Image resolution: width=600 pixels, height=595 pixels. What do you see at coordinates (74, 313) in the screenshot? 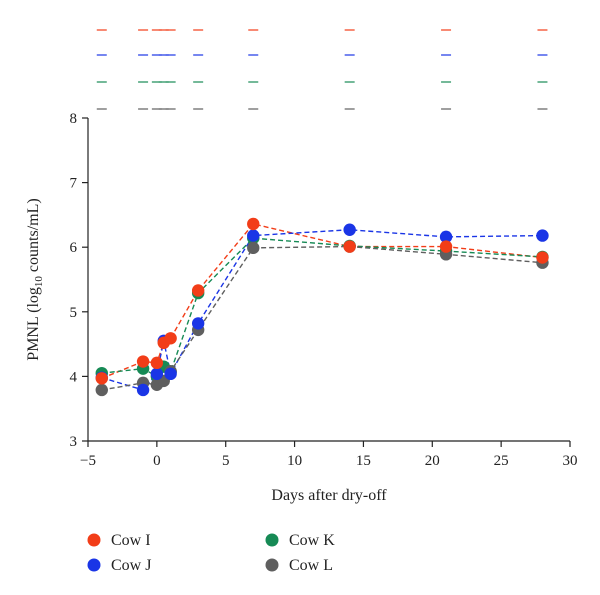
I see `y-tick-label: 5` at bounding box center [74, 313].